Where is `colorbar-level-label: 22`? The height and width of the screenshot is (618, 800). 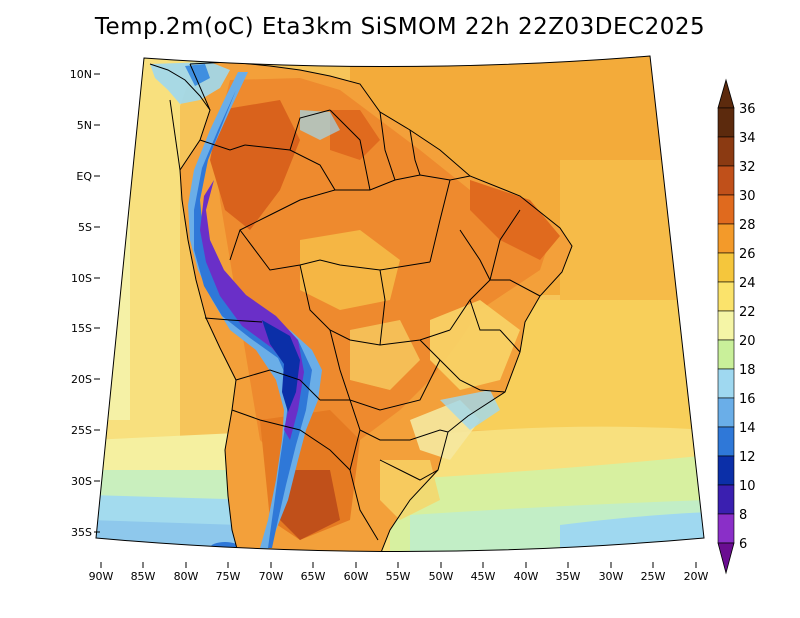 colorbar-level-label: 22 is located at coordinates (747, 312).